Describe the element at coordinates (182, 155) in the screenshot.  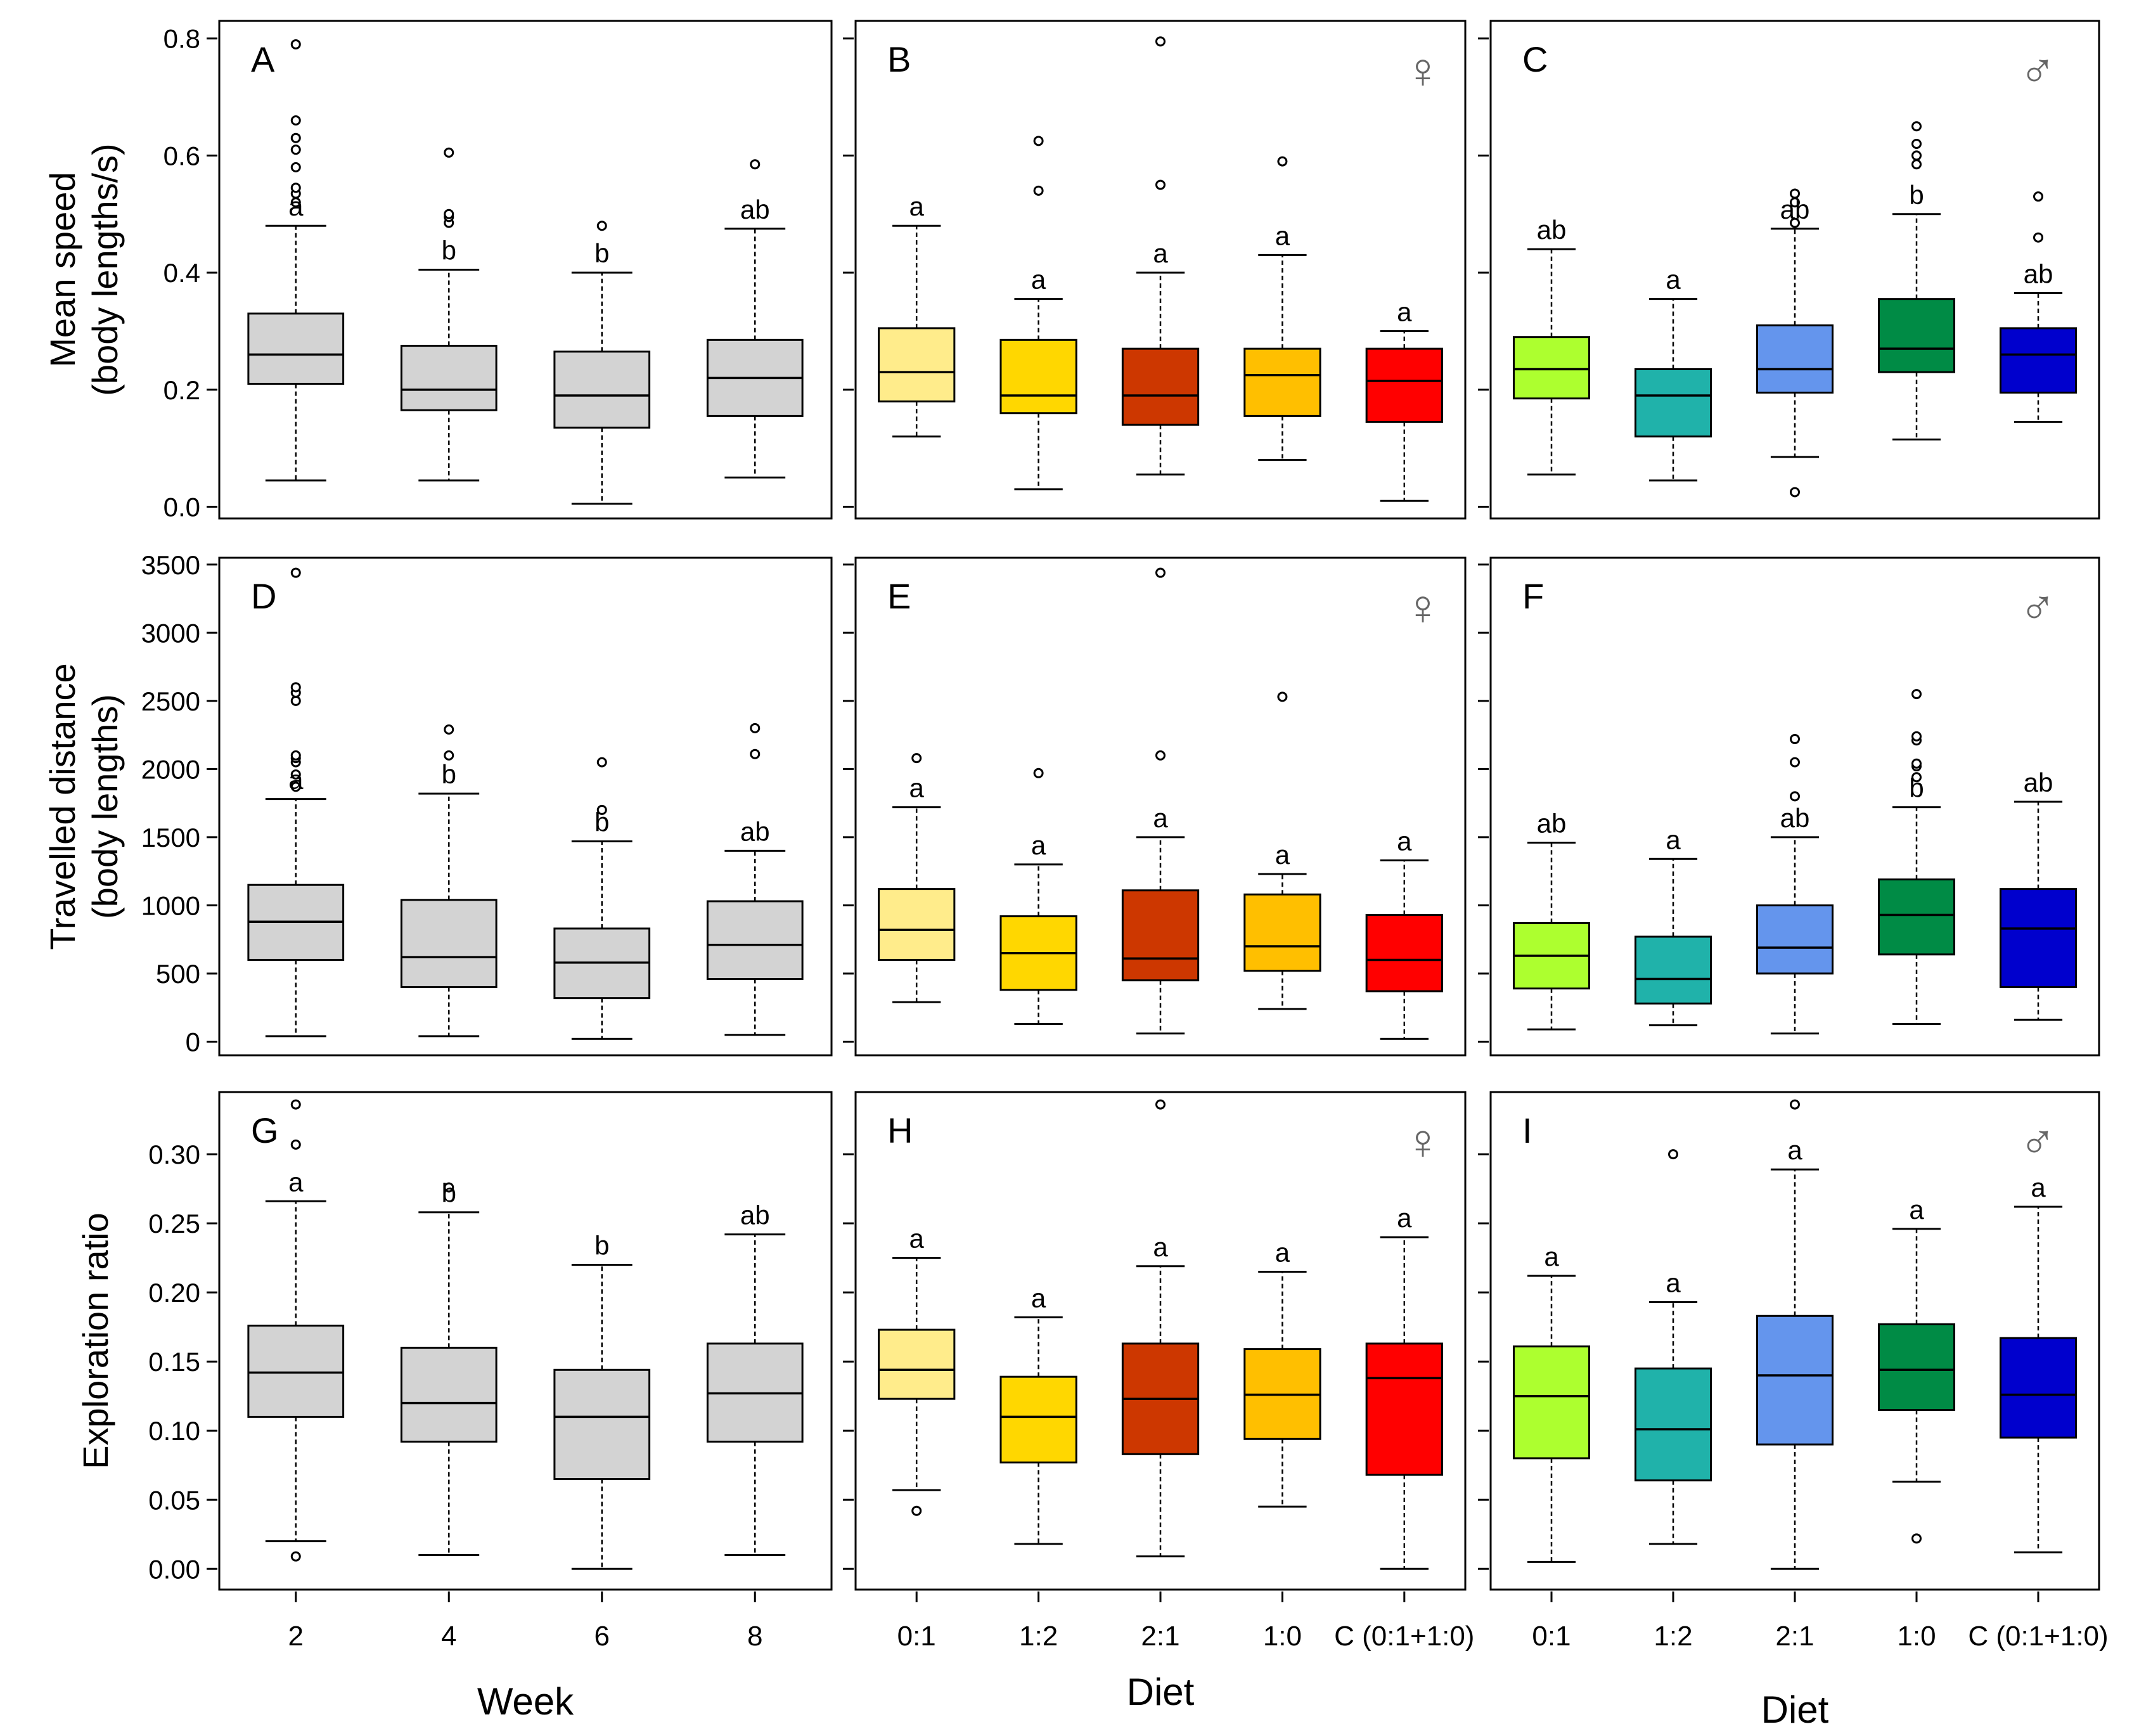
I see `y-tick-label: 0.6` at that location.